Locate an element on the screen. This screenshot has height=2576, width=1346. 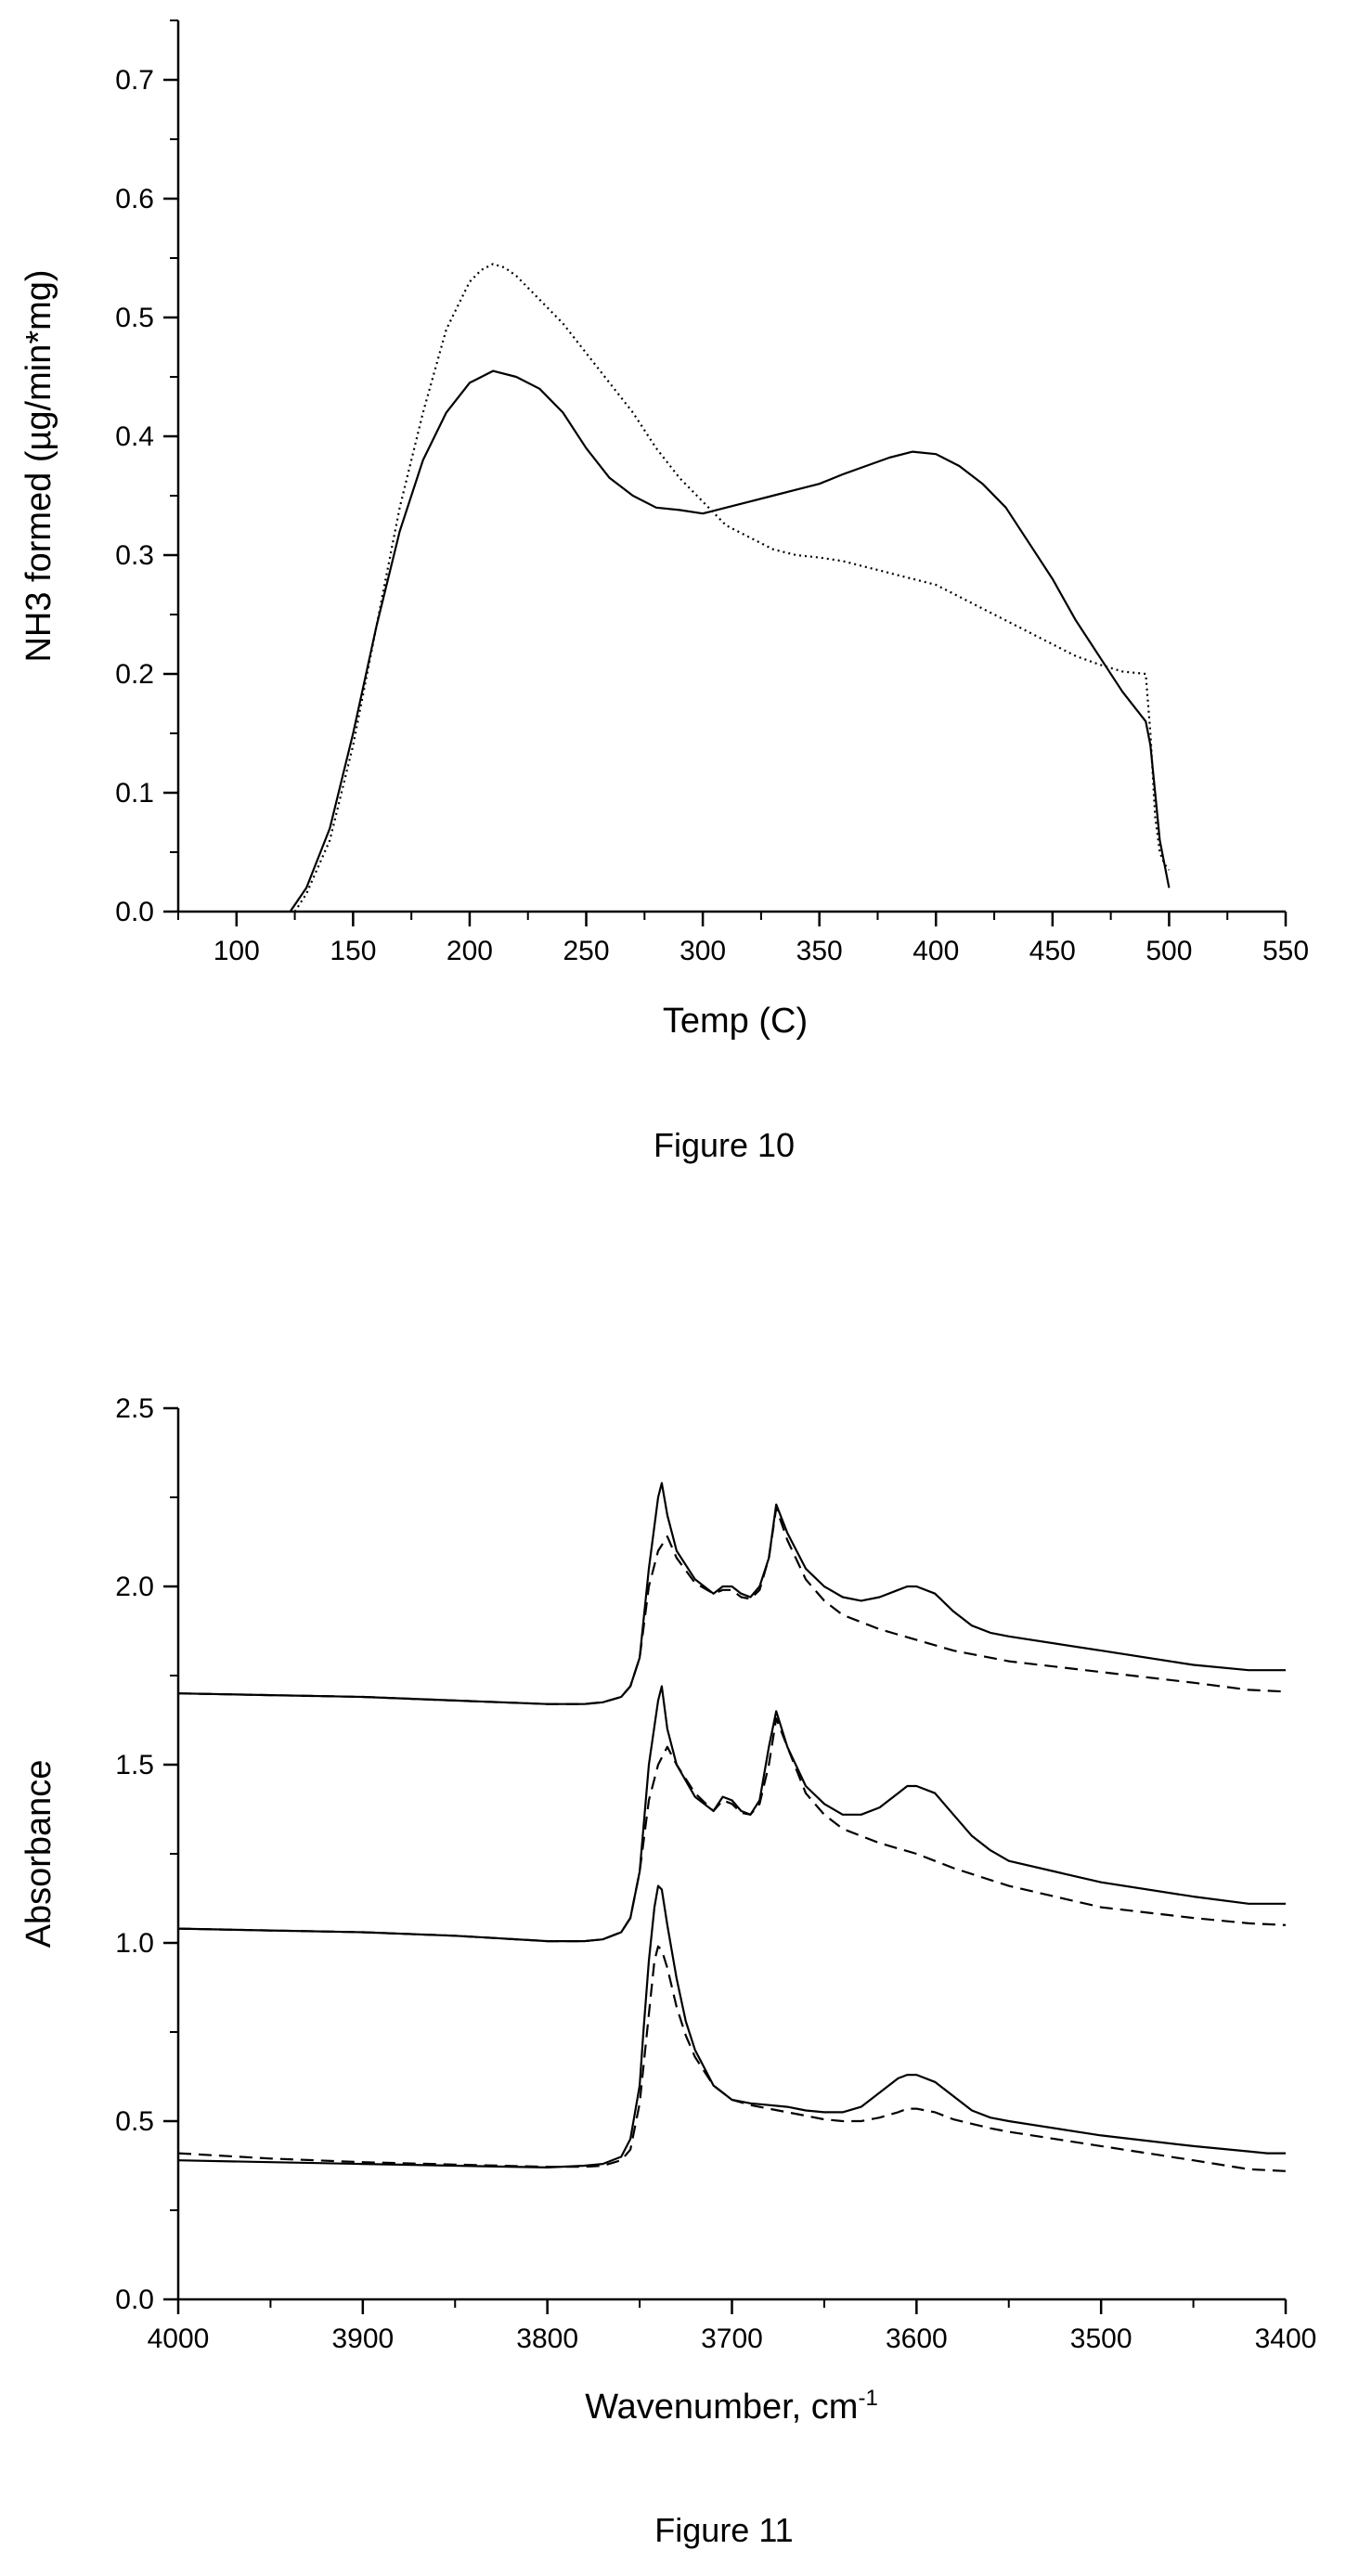
x-axis-title-text: Wavenumber, cm is located at coordinates (721, 2407).